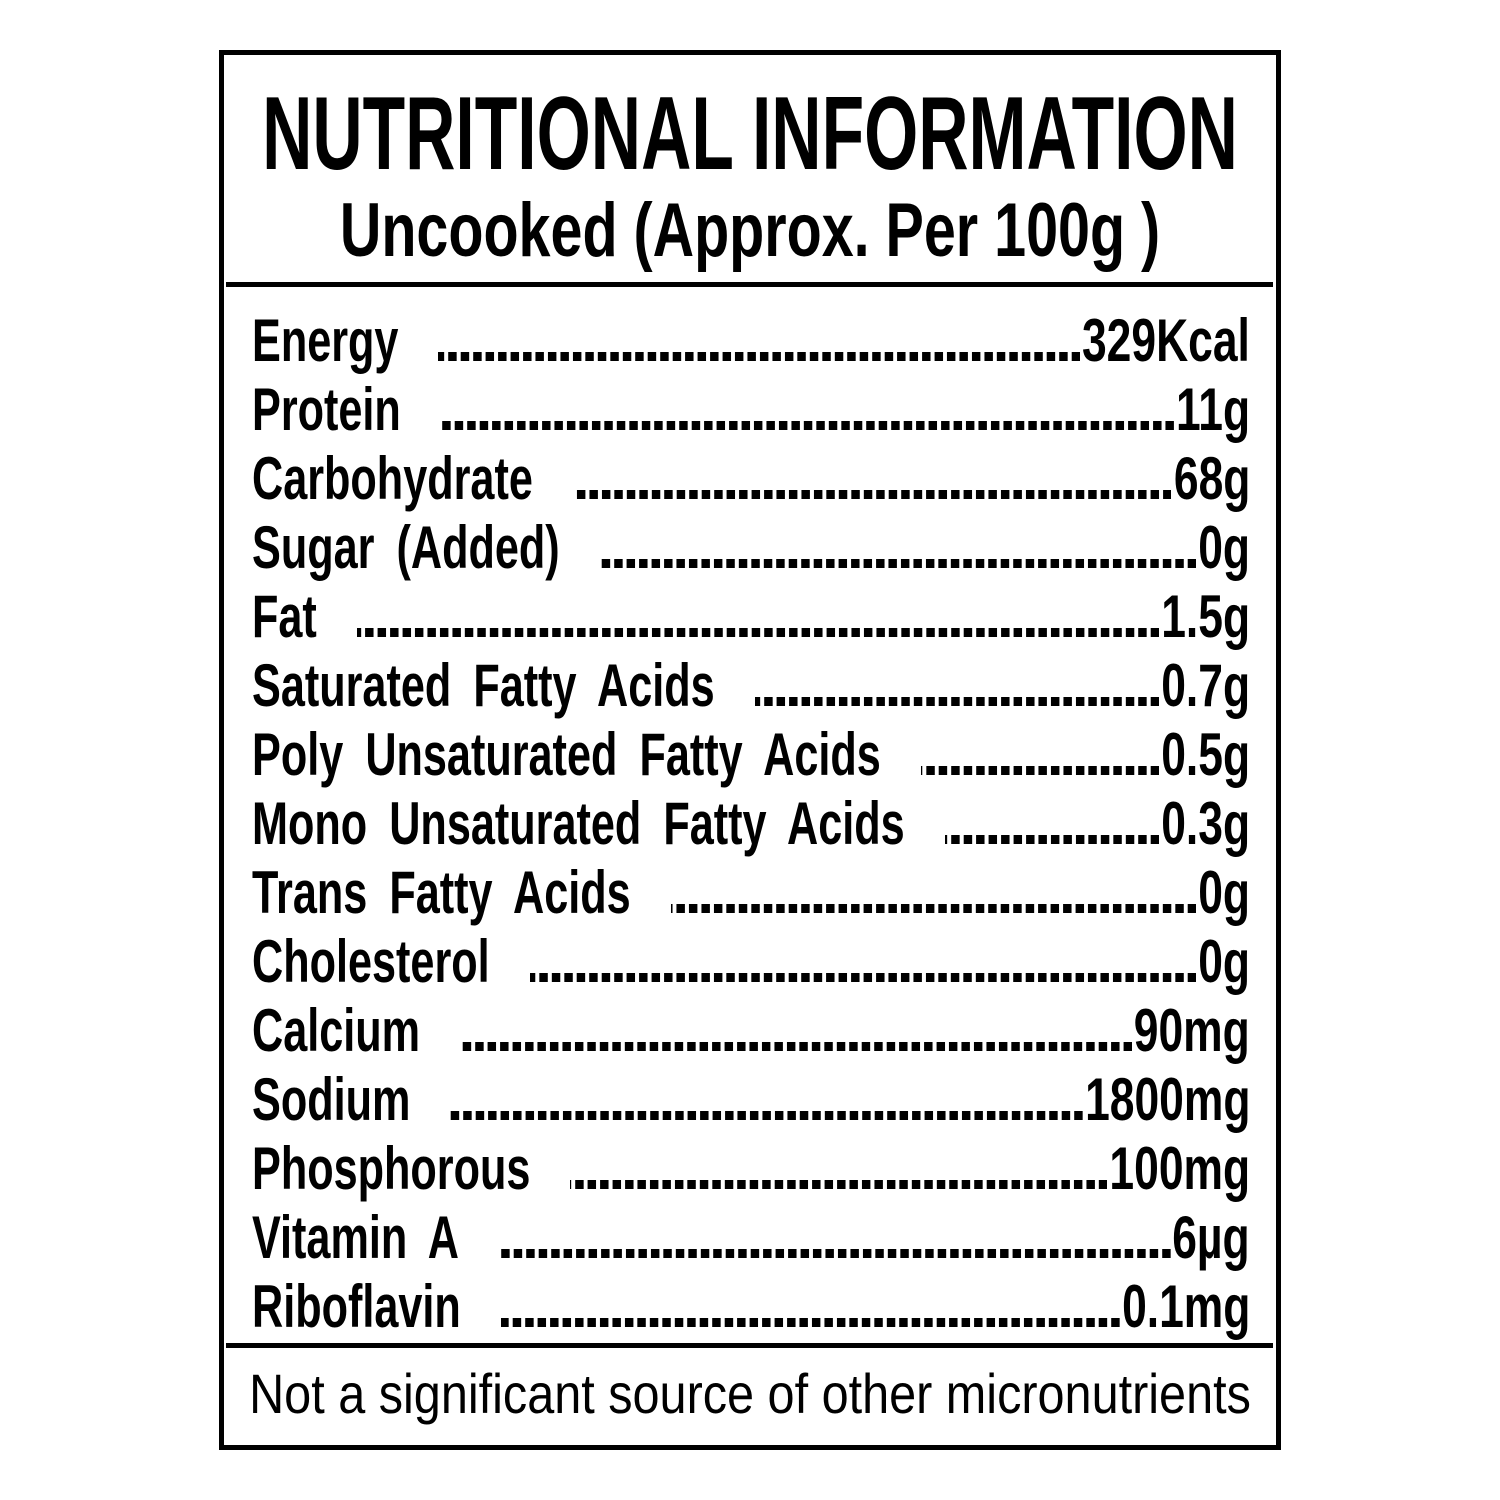 Image resolution: width=1500 pixels, height=1500 pixels. Describe the element at coordinates (1179, 1168) in the screenshot. I see `nutrient-value: 100mg` at that location.